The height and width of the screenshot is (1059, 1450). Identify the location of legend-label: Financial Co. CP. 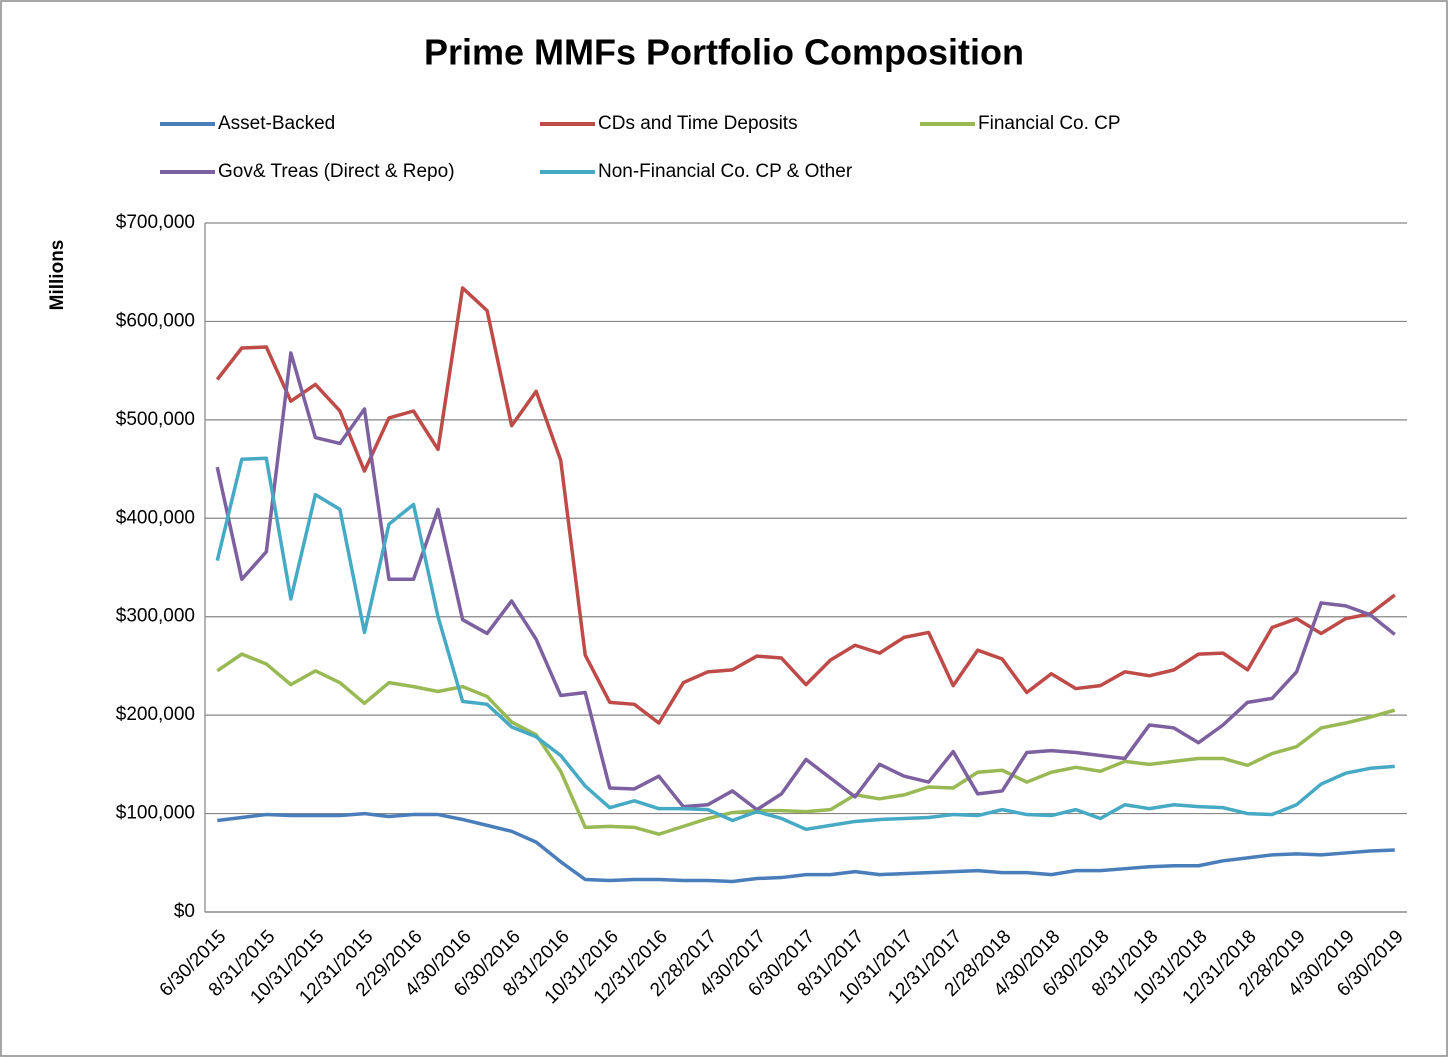
(1049, 123).